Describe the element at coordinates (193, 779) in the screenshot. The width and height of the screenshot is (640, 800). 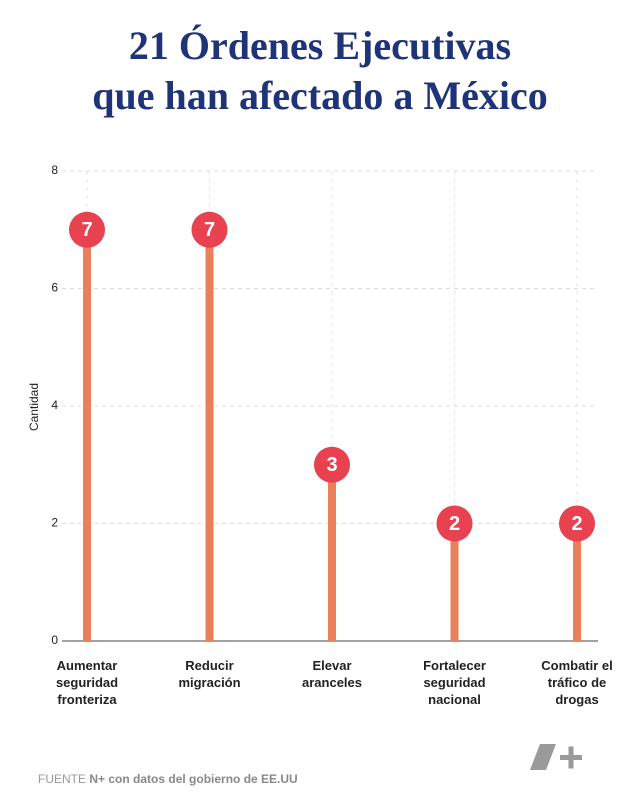
I see `source-text: N+ con datos del gobierno de EE.UU` at that location.